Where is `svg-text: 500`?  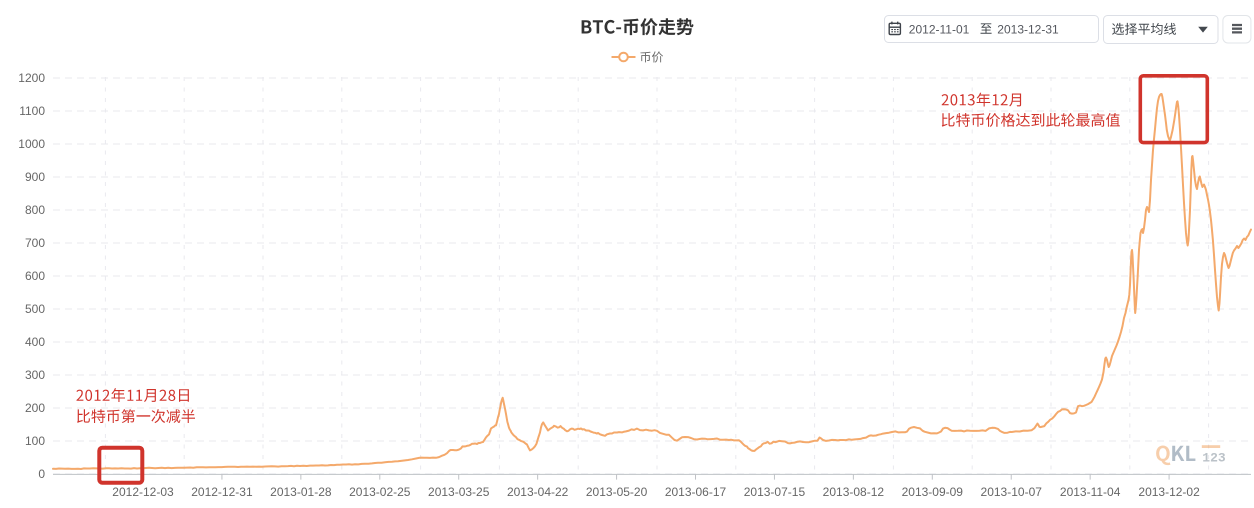 svg-text: 500 is located at coordinates (35, 309).